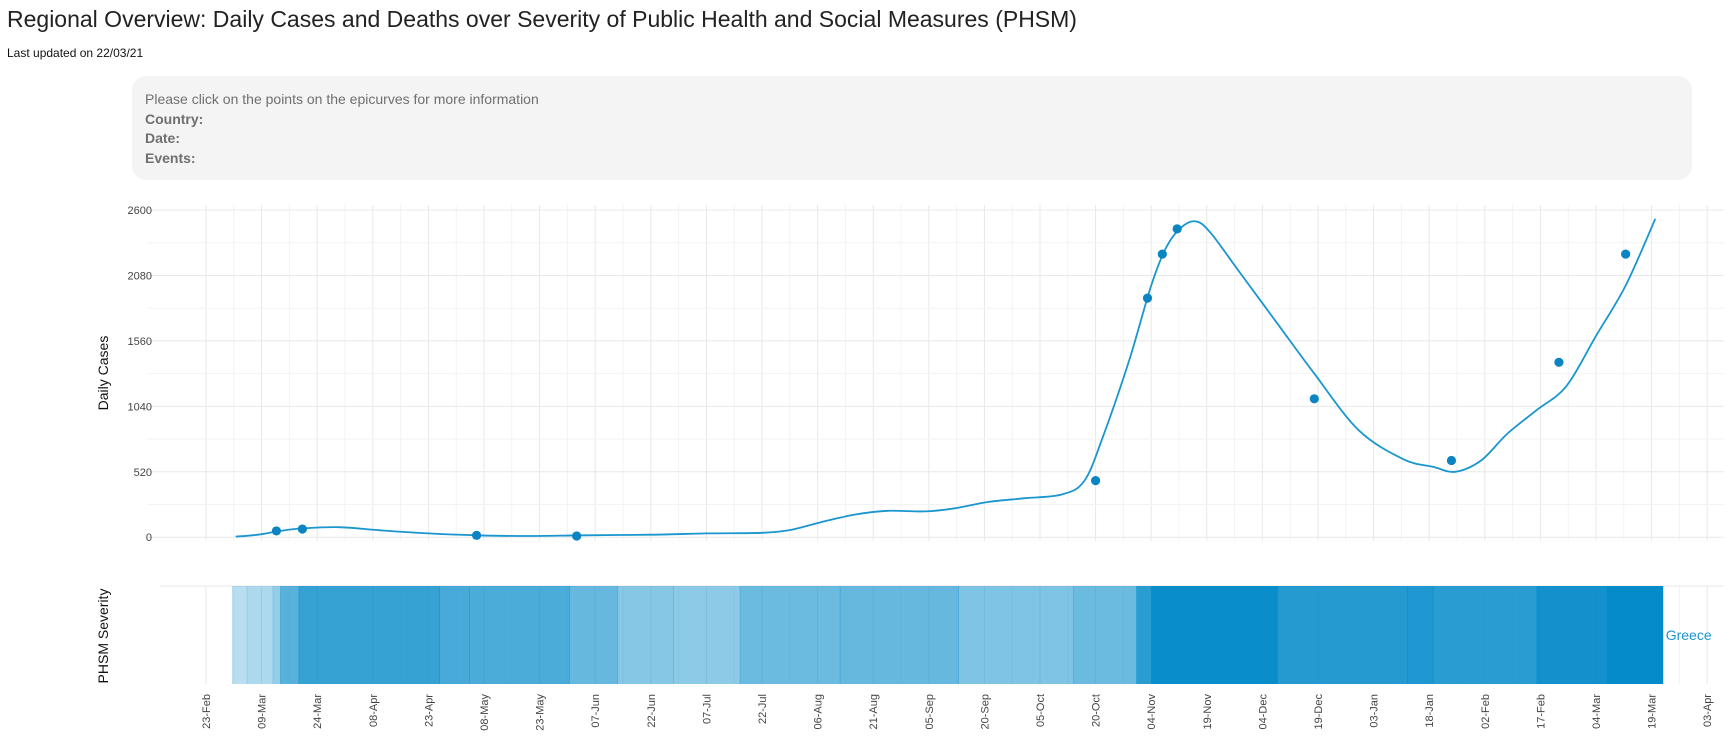 Image resolution: width=1735 pixels, height=748 pixels. Describe the element at coordinates (1319, 712) in the screenshot. I see `x-tick-label: 19-Dec` at that location.